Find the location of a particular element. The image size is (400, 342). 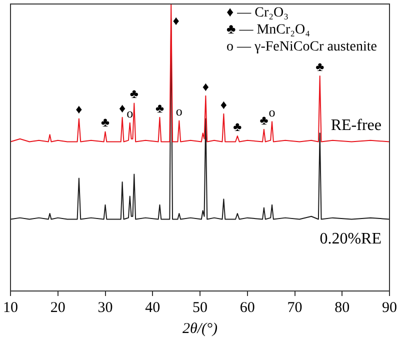

x-axis-title: 2θ/(°) is located at coordinates (200, 328).